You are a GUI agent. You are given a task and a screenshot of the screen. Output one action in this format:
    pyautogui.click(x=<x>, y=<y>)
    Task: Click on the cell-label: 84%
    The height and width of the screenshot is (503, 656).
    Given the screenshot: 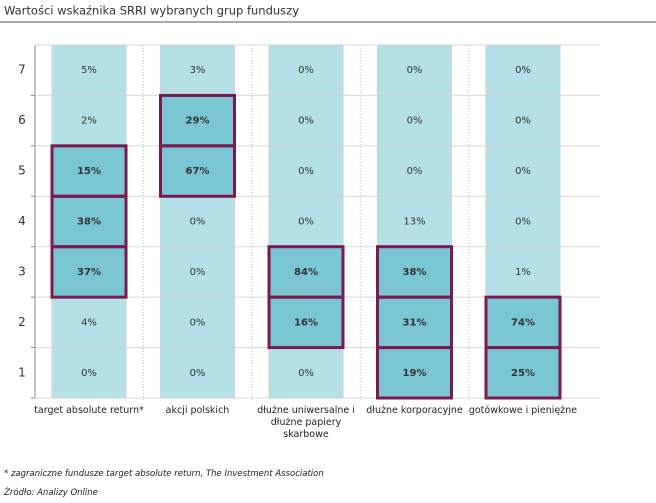 What is the action you would take?
    pyautogui.click(x=306, y=272)
    